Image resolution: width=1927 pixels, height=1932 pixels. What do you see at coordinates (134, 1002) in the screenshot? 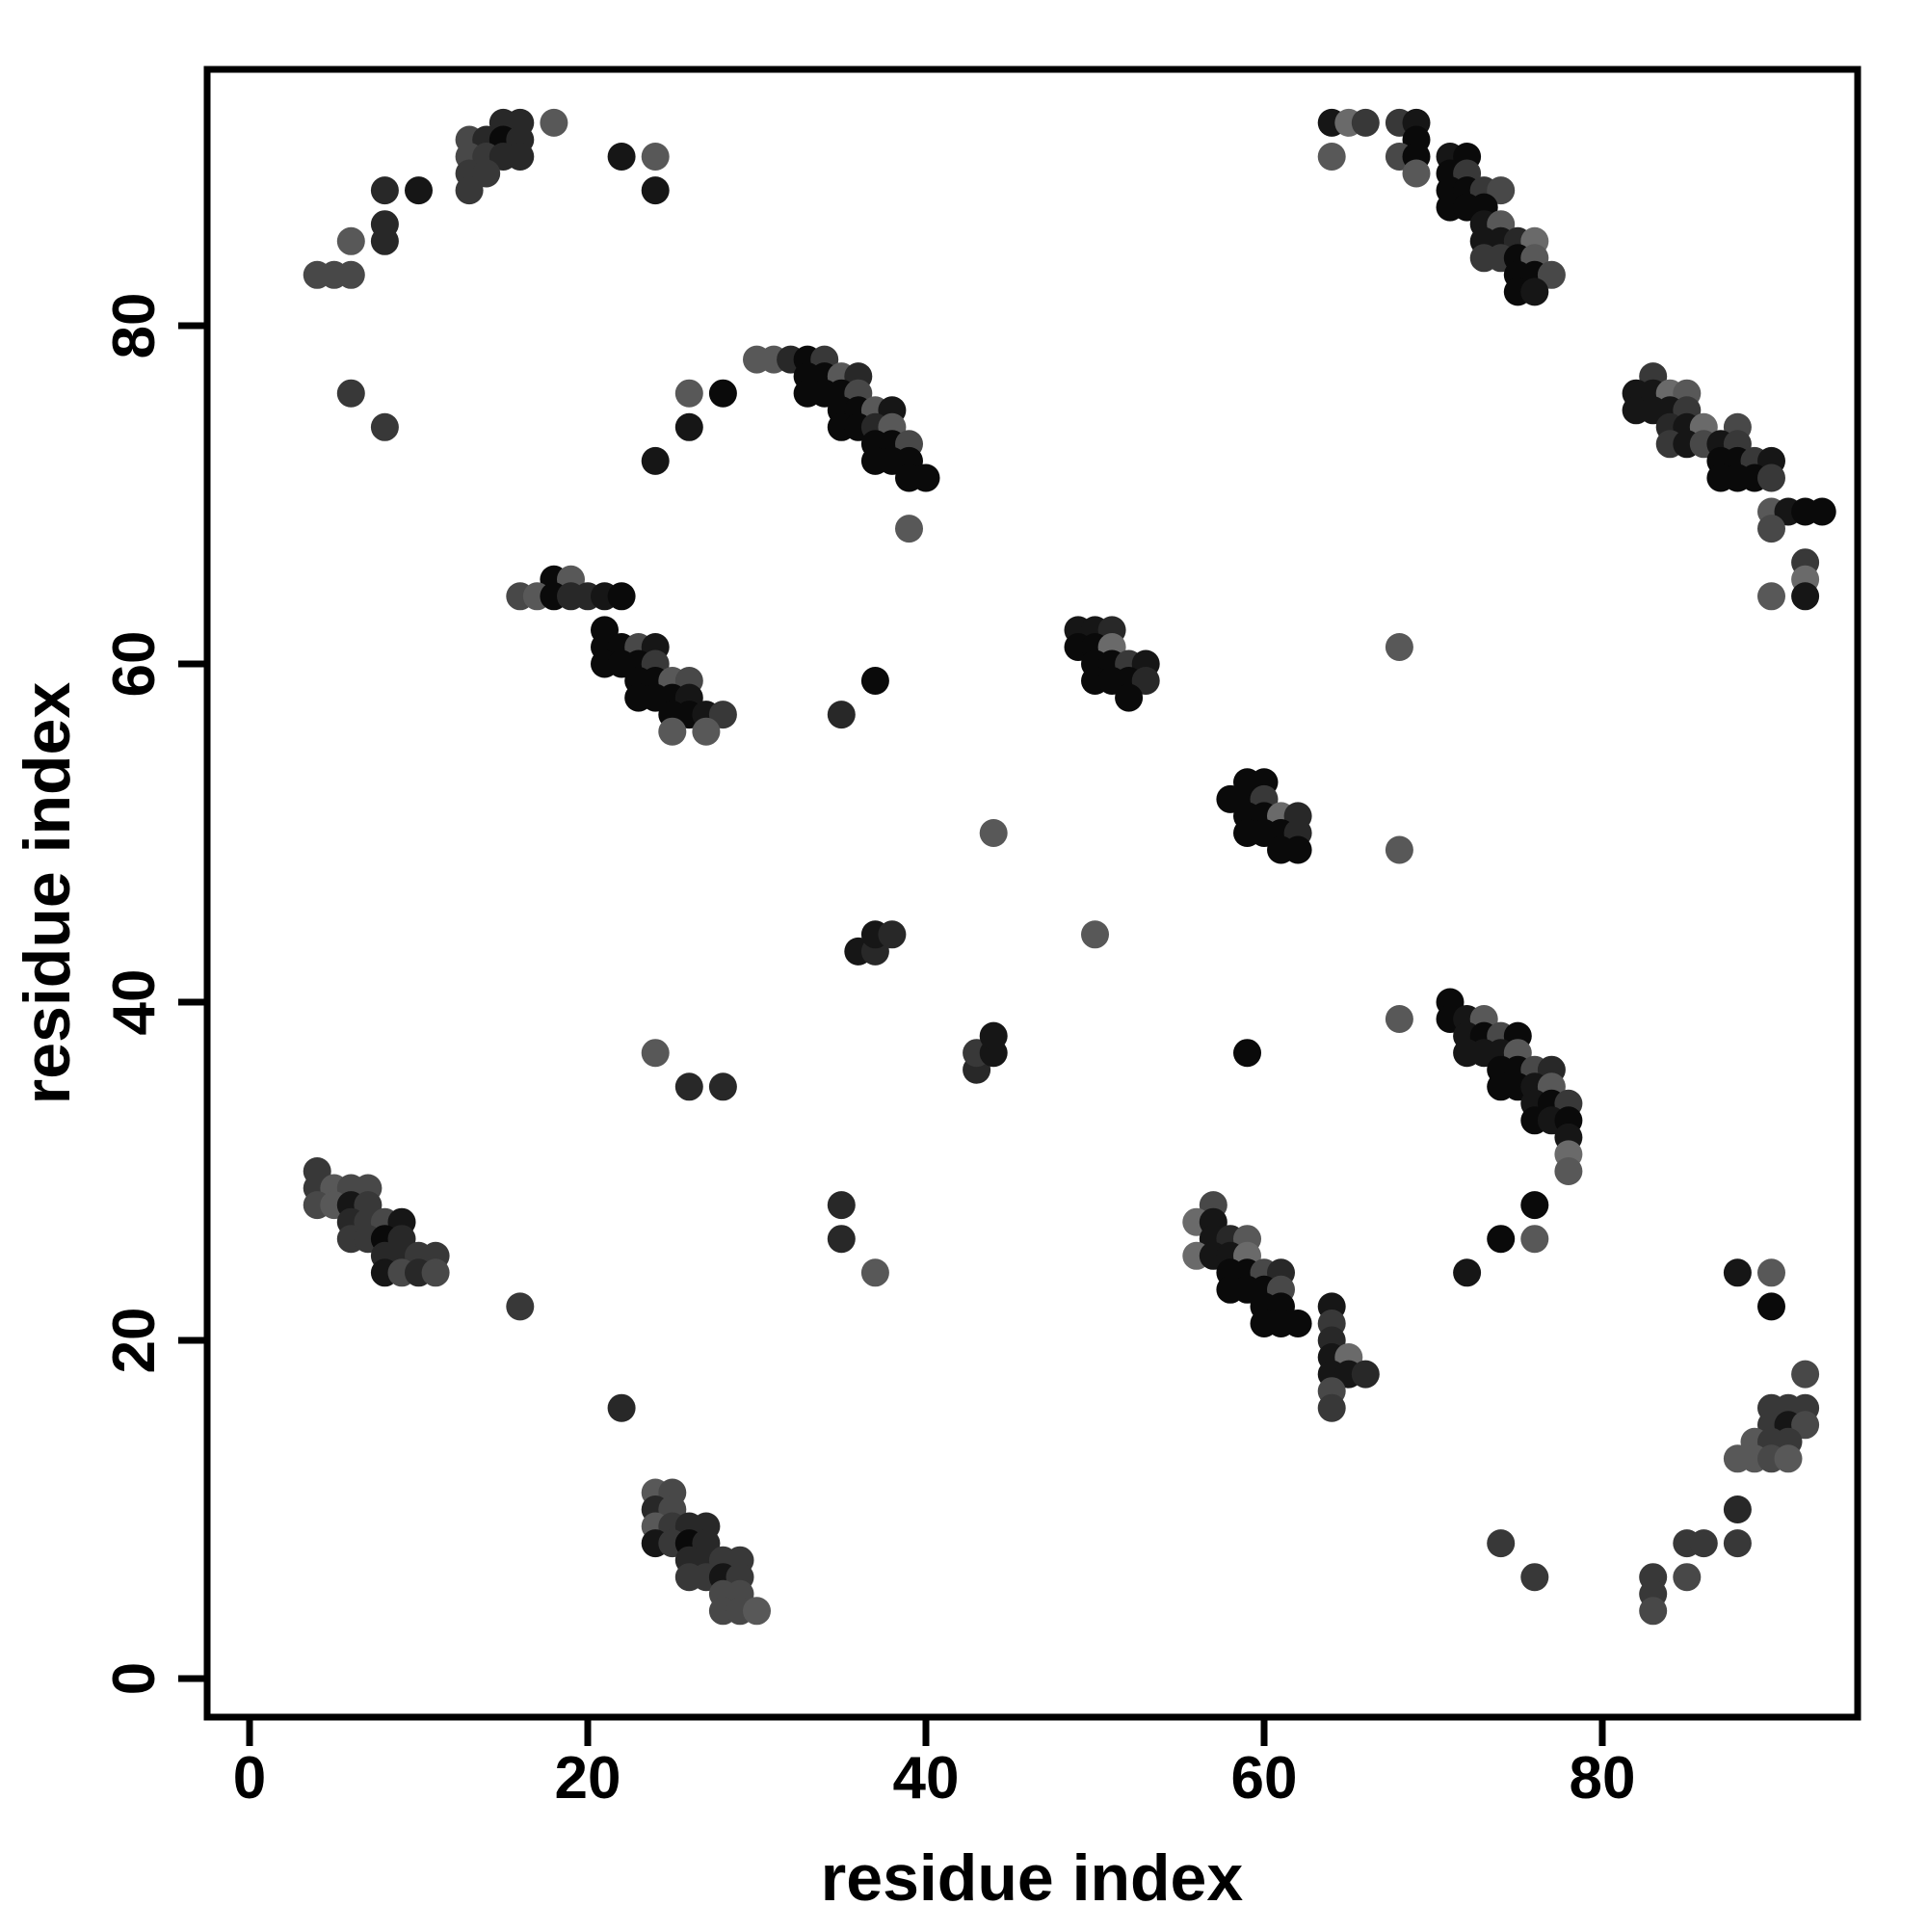
I see `y-tick-label: 40` at bounding box center [134, 1002].